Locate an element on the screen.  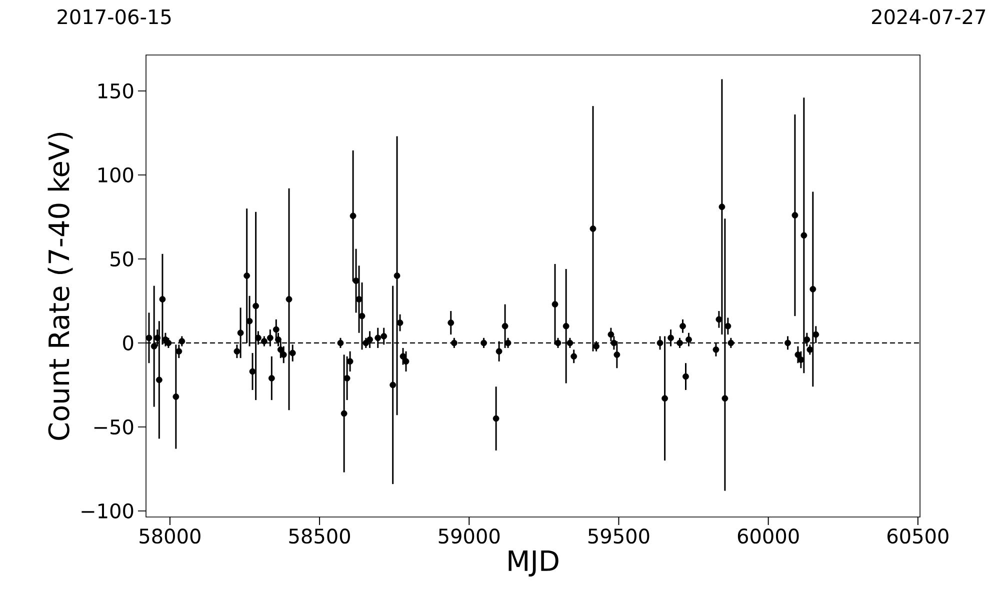
x-tick-label: 59000 is located at coordinates (469, 536).